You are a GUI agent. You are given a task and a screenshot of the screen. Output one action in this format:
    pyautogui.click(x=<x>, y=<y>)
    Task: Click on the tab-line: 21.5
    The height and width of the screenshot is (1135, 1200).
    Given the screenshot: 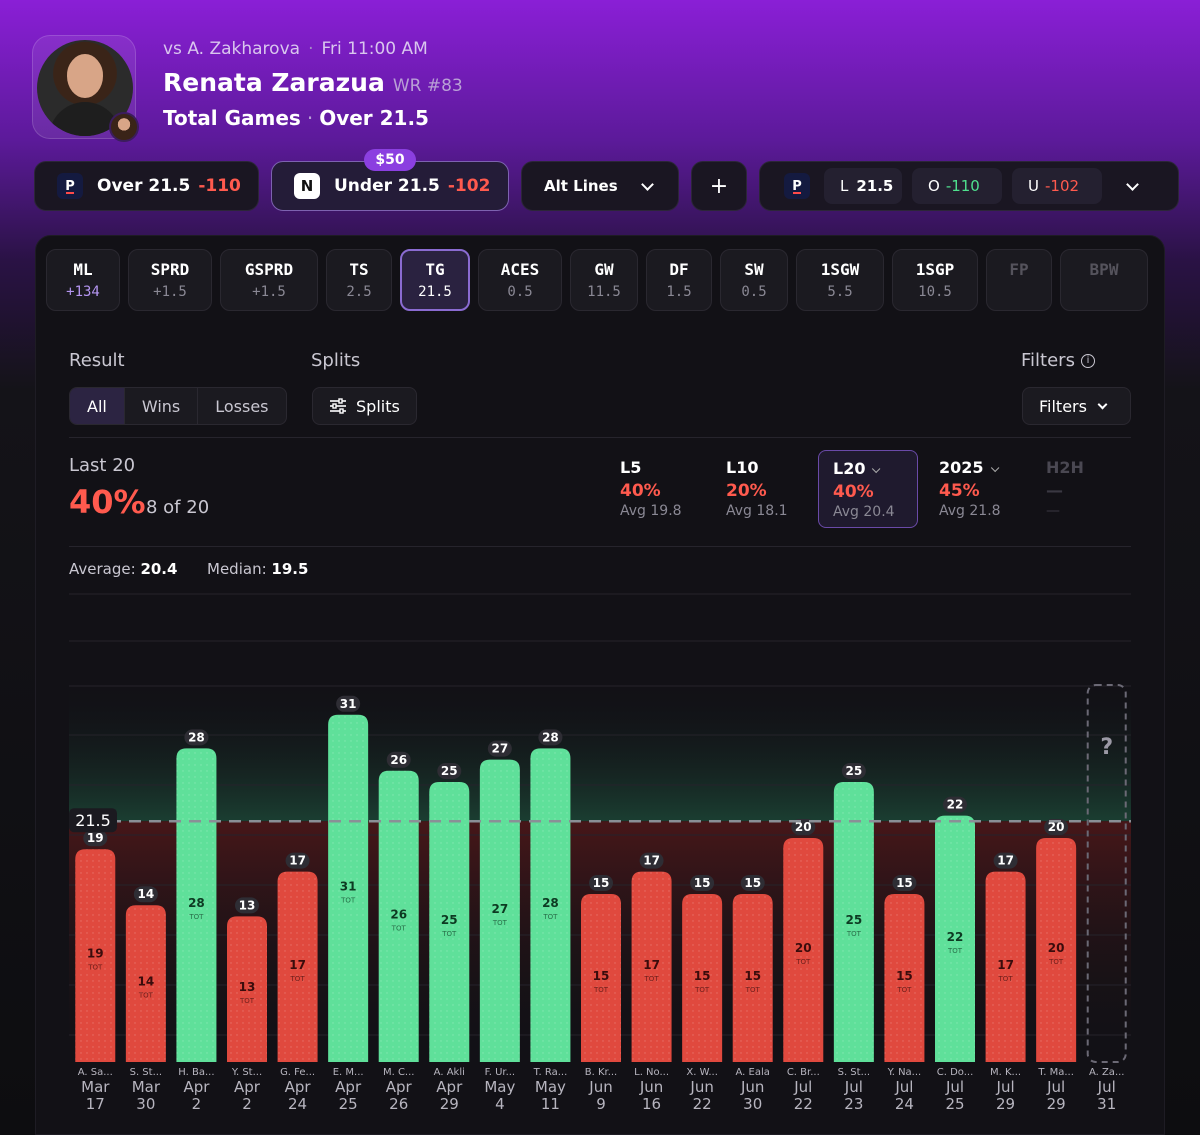 What is the action you would take?
    pyautogui.click(x=435, y=292)
    